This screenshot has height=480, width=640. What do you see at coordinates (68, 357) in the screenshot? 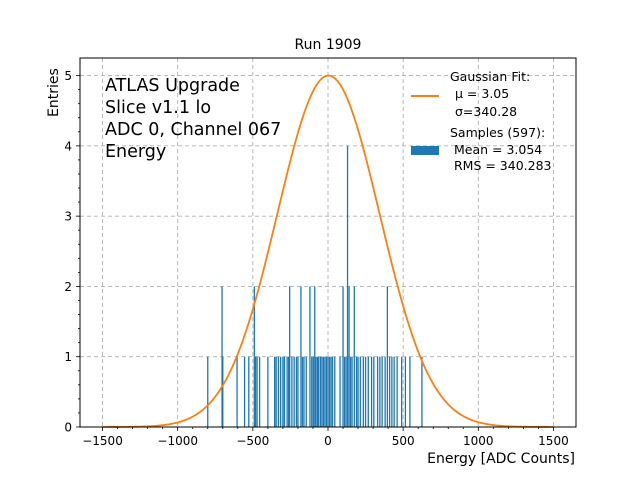
I see `y-tick-label: 1` at bounding box center [68, 357].